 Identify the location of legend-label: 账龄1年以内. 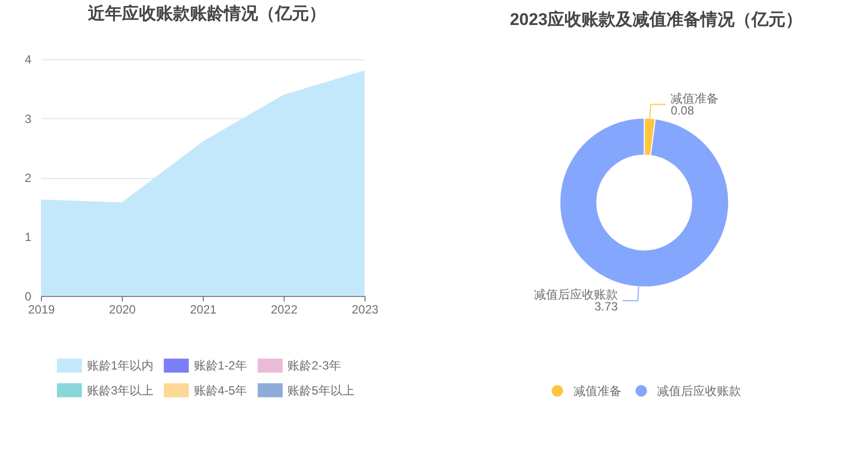
(120, 365).